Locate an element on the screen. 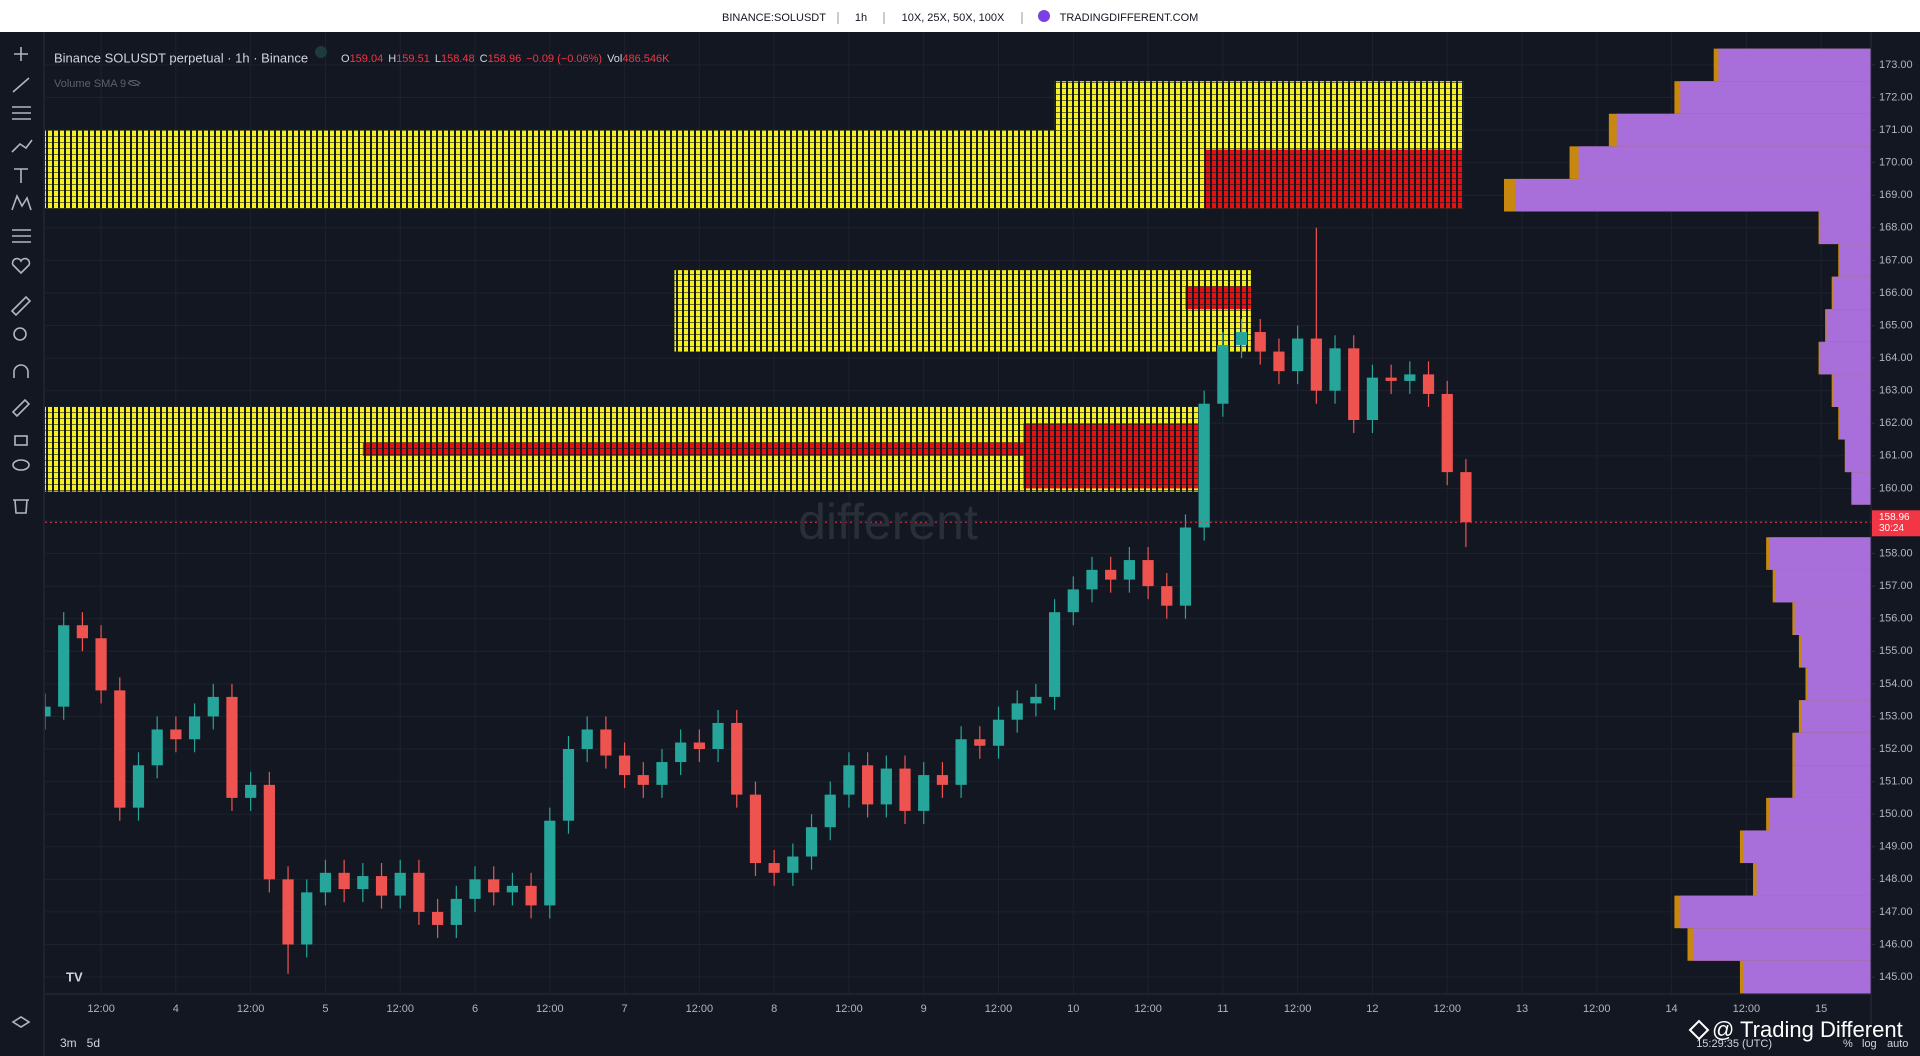 The height and width of the screenshot is (1056, 1920). delete-tool is located at coordinates (21, 506).